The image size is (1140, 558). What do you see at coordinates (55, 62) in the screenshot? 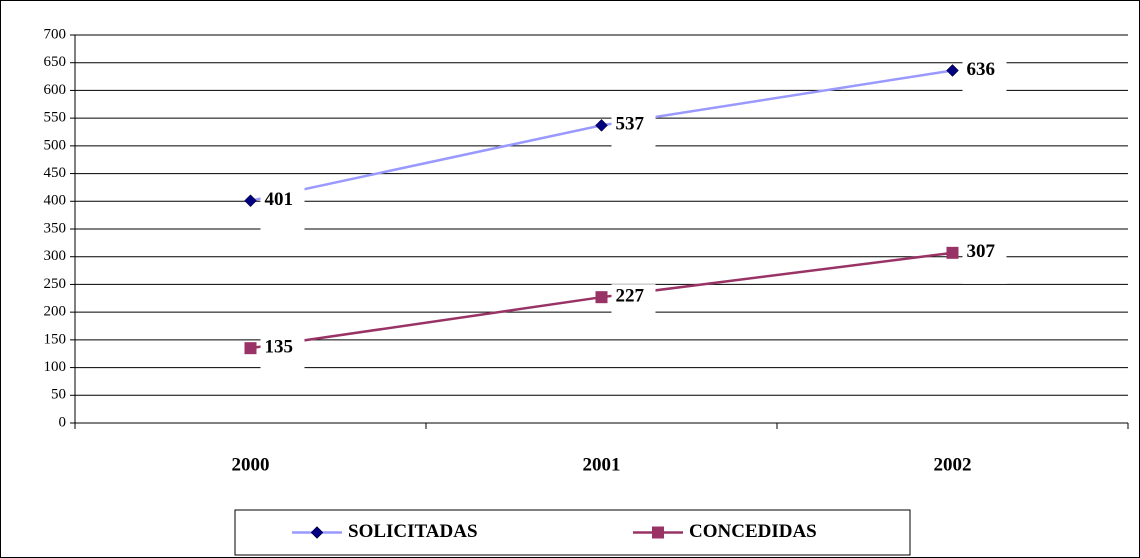
I see `y-tick-label: 650` at bounding box center [55, 62].